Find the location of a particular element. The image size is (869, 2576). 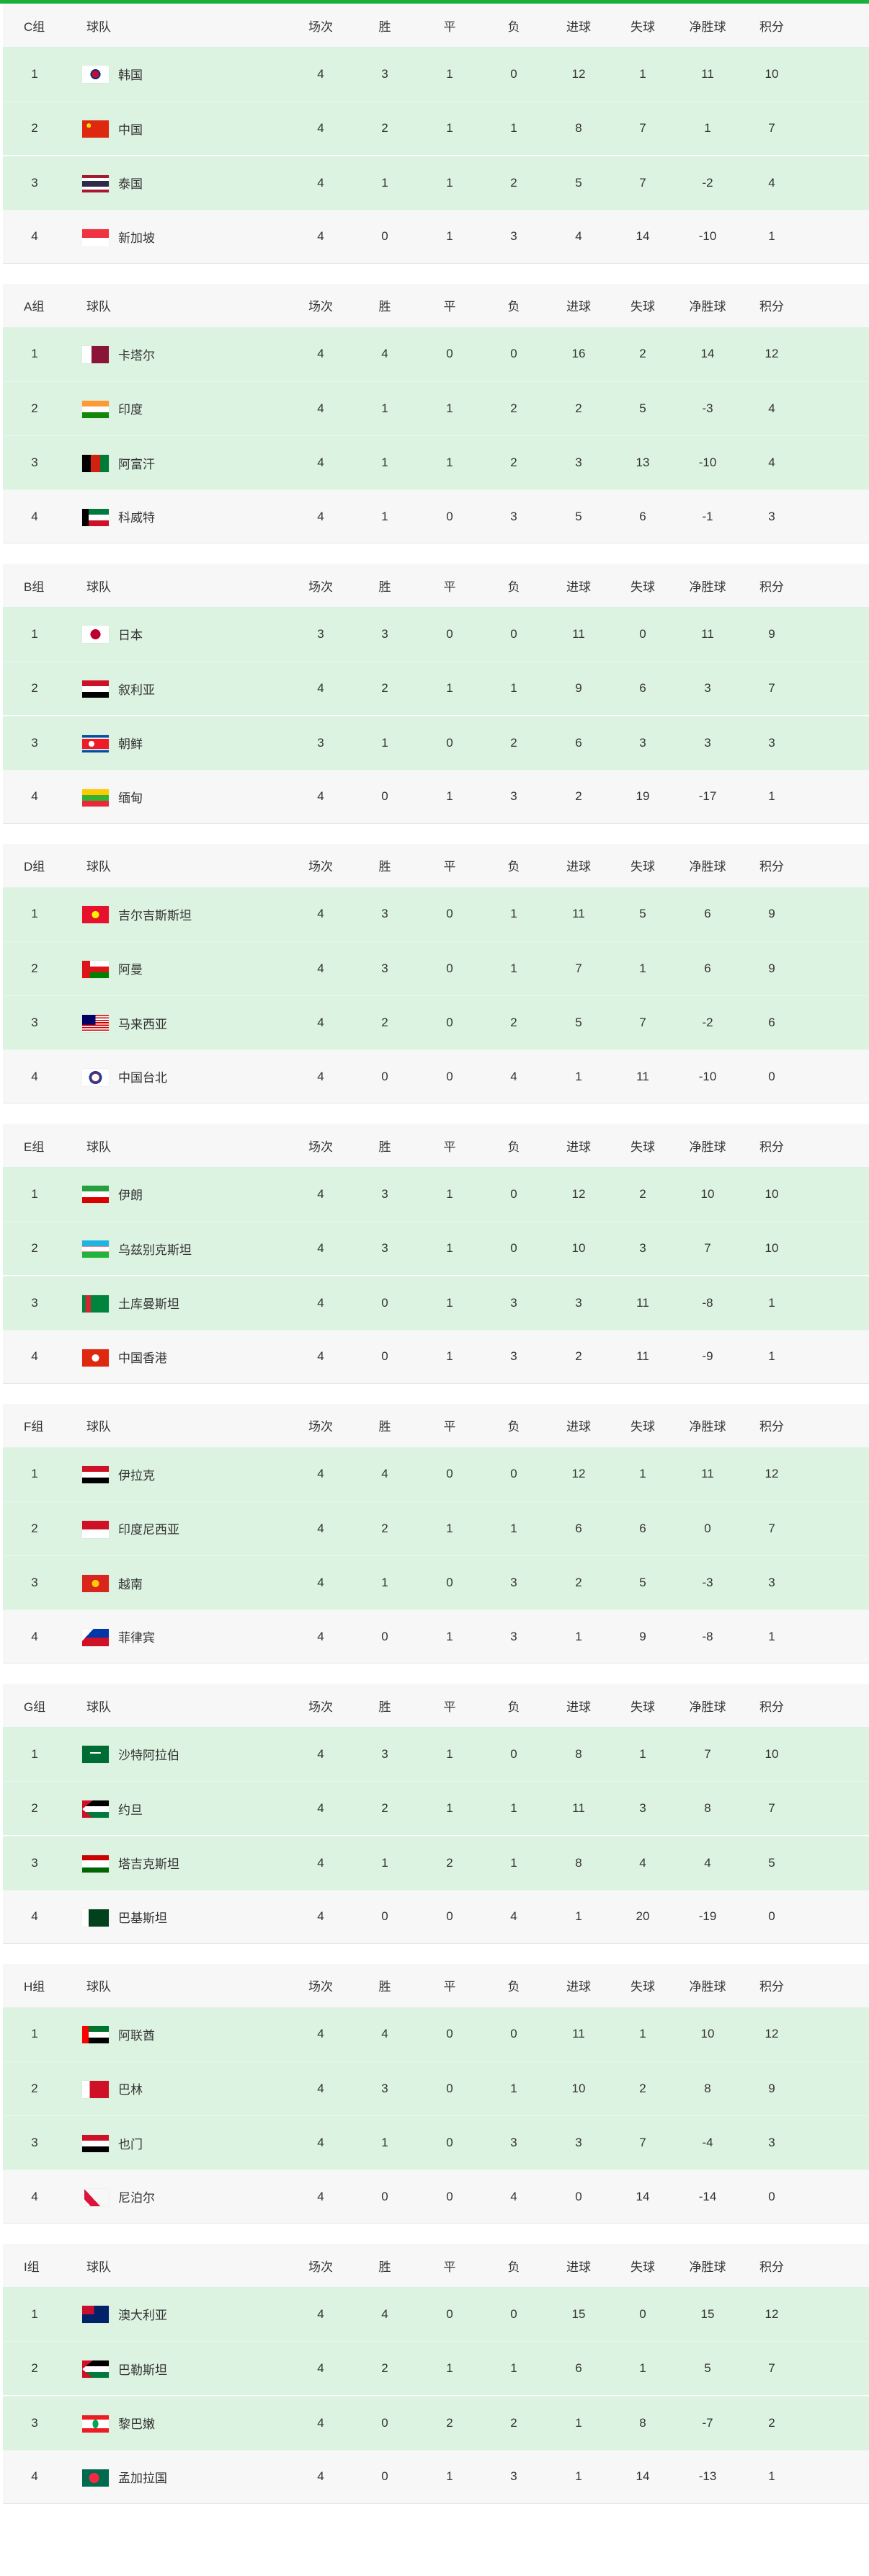

group-label: E组 is located at coordinates (34, 1147).